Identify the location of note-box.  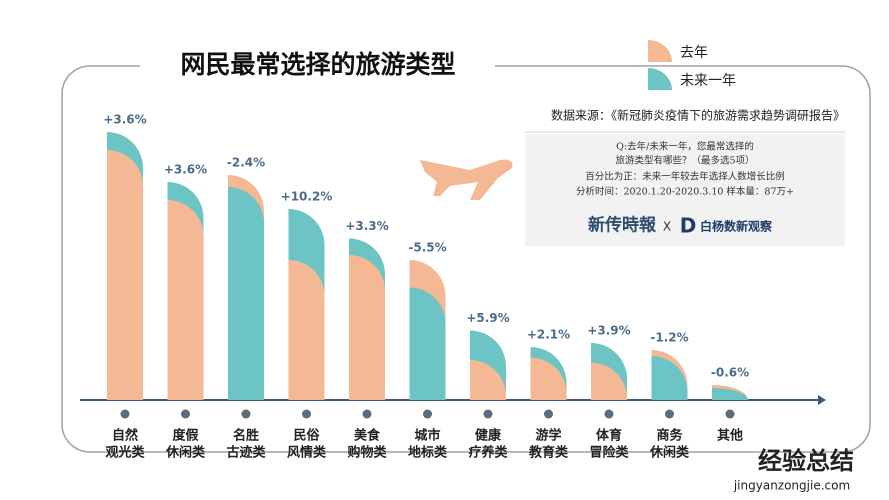
(685, 170).